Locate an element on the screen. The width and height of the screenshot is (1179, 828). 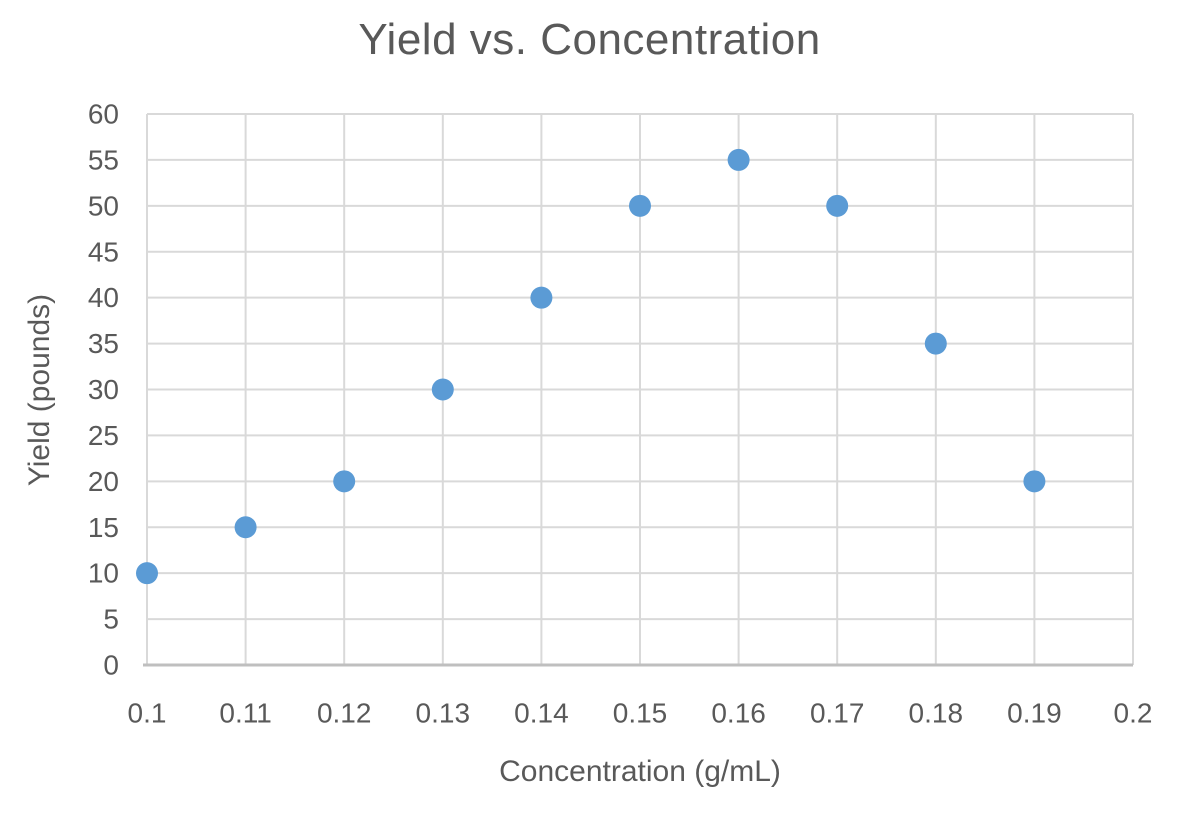
y-tick-label: 60 is located at coordinates (103, 114).